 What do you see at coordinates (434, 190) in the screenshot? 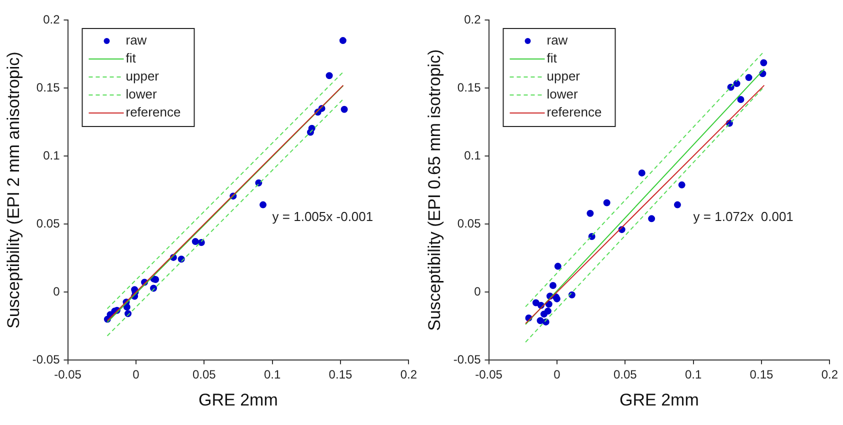
I see `y-axis-title: Susceptibility (EPI 0.65 mm isotropic)` at bounding box center [434, 190].